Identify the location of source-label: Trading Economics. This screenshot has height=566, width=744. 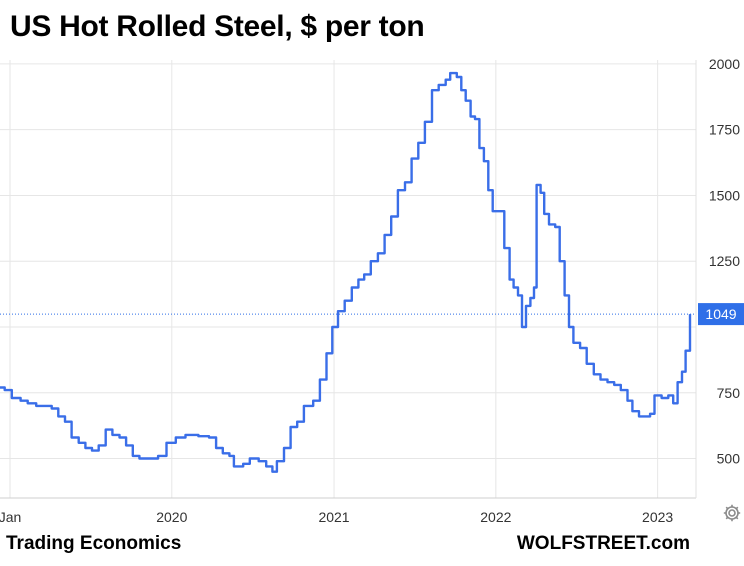
(94, 543).